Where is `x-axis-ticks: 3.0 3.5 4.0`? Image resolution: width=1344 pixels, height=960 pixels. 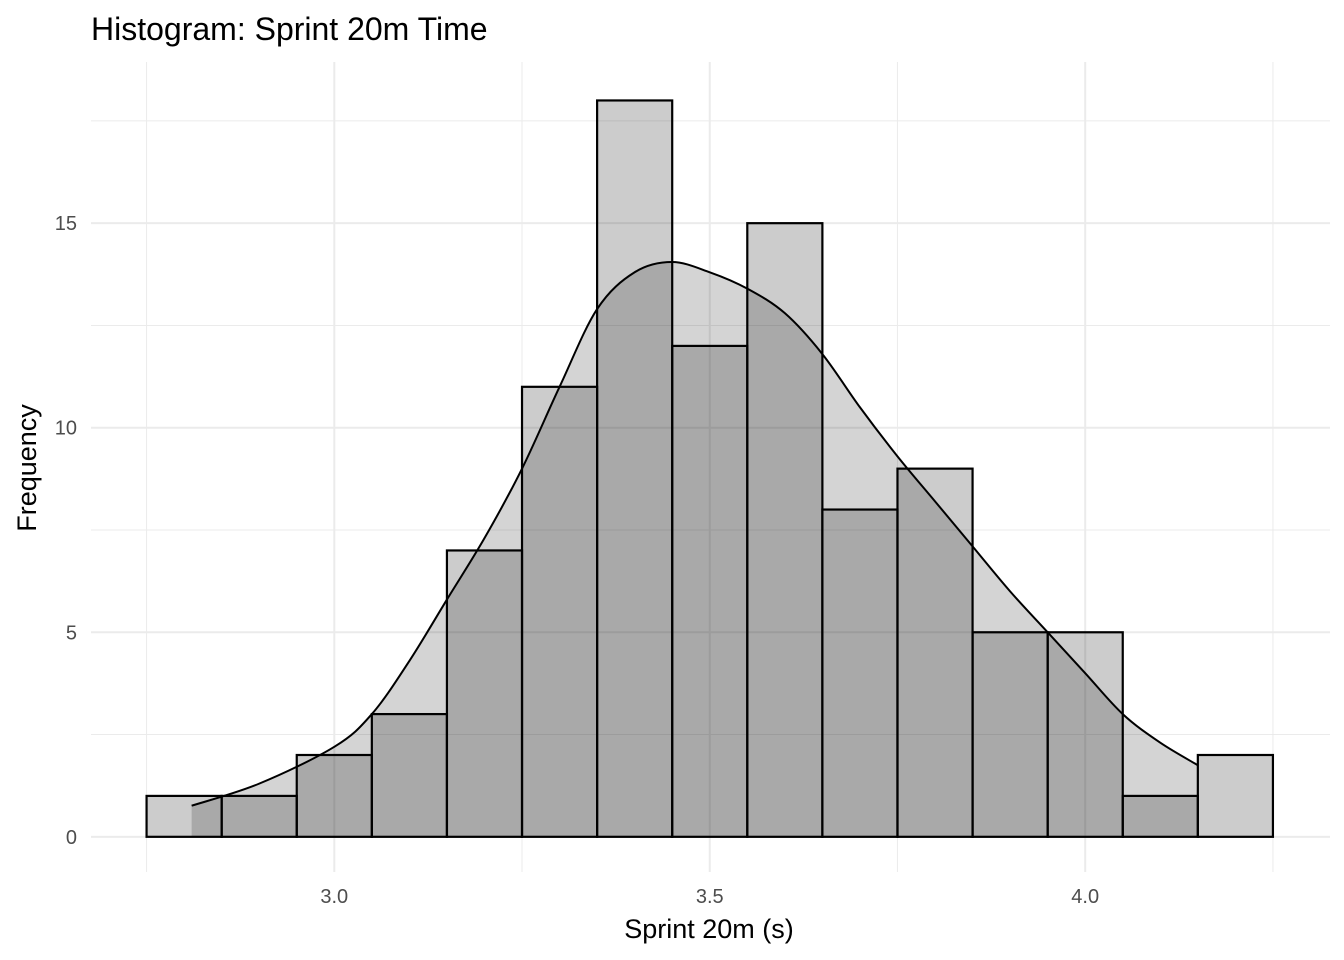
x-axis-ticks: 3.0 3.5 4.0 is located at coordinates (709, 897).